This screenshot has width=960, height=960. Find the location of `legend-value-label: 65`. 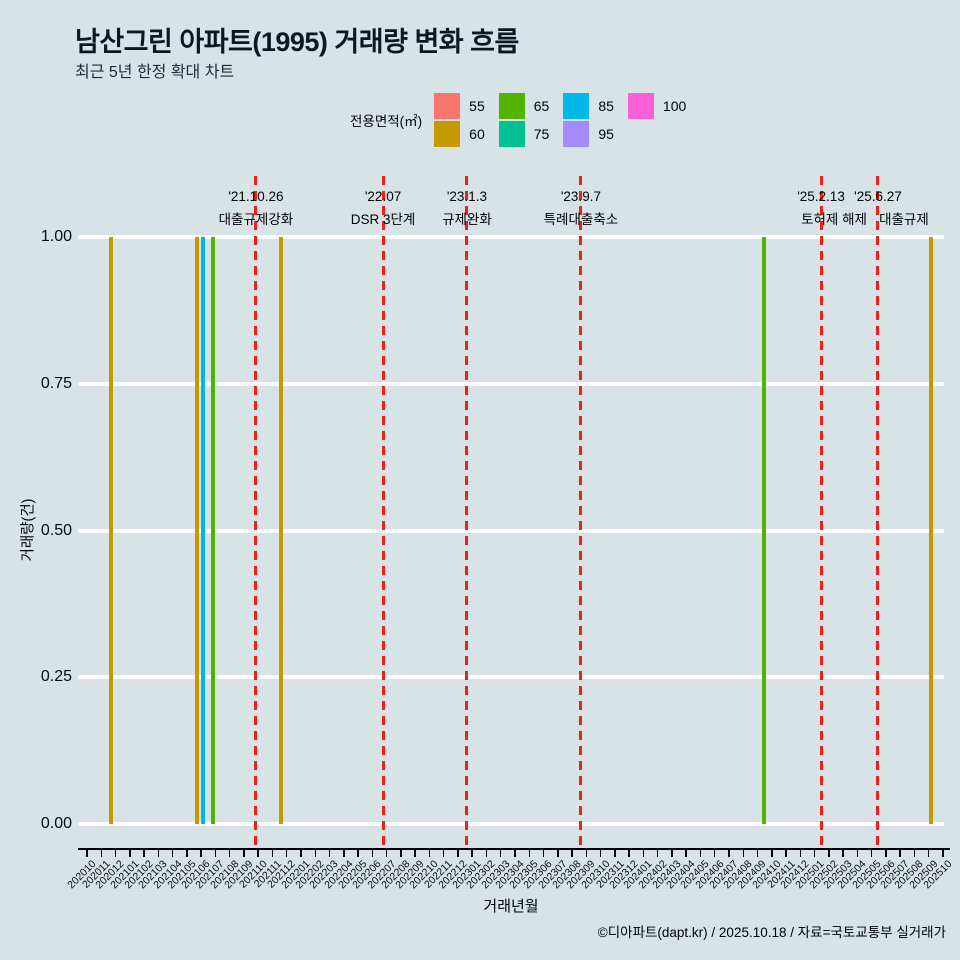

legend-value-label: 65 is located at coordinates (541, 106).